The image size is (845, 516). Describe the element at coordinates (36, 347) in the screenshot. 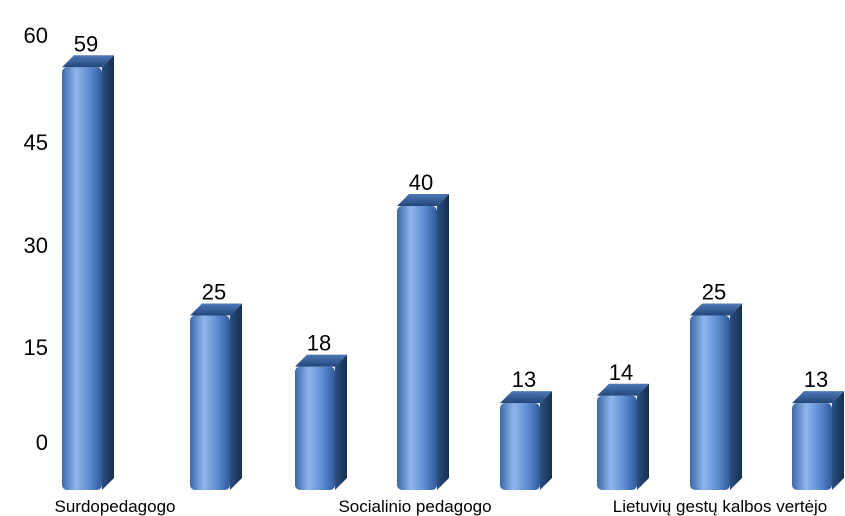

I see `y-tick-label: 15` at that location.